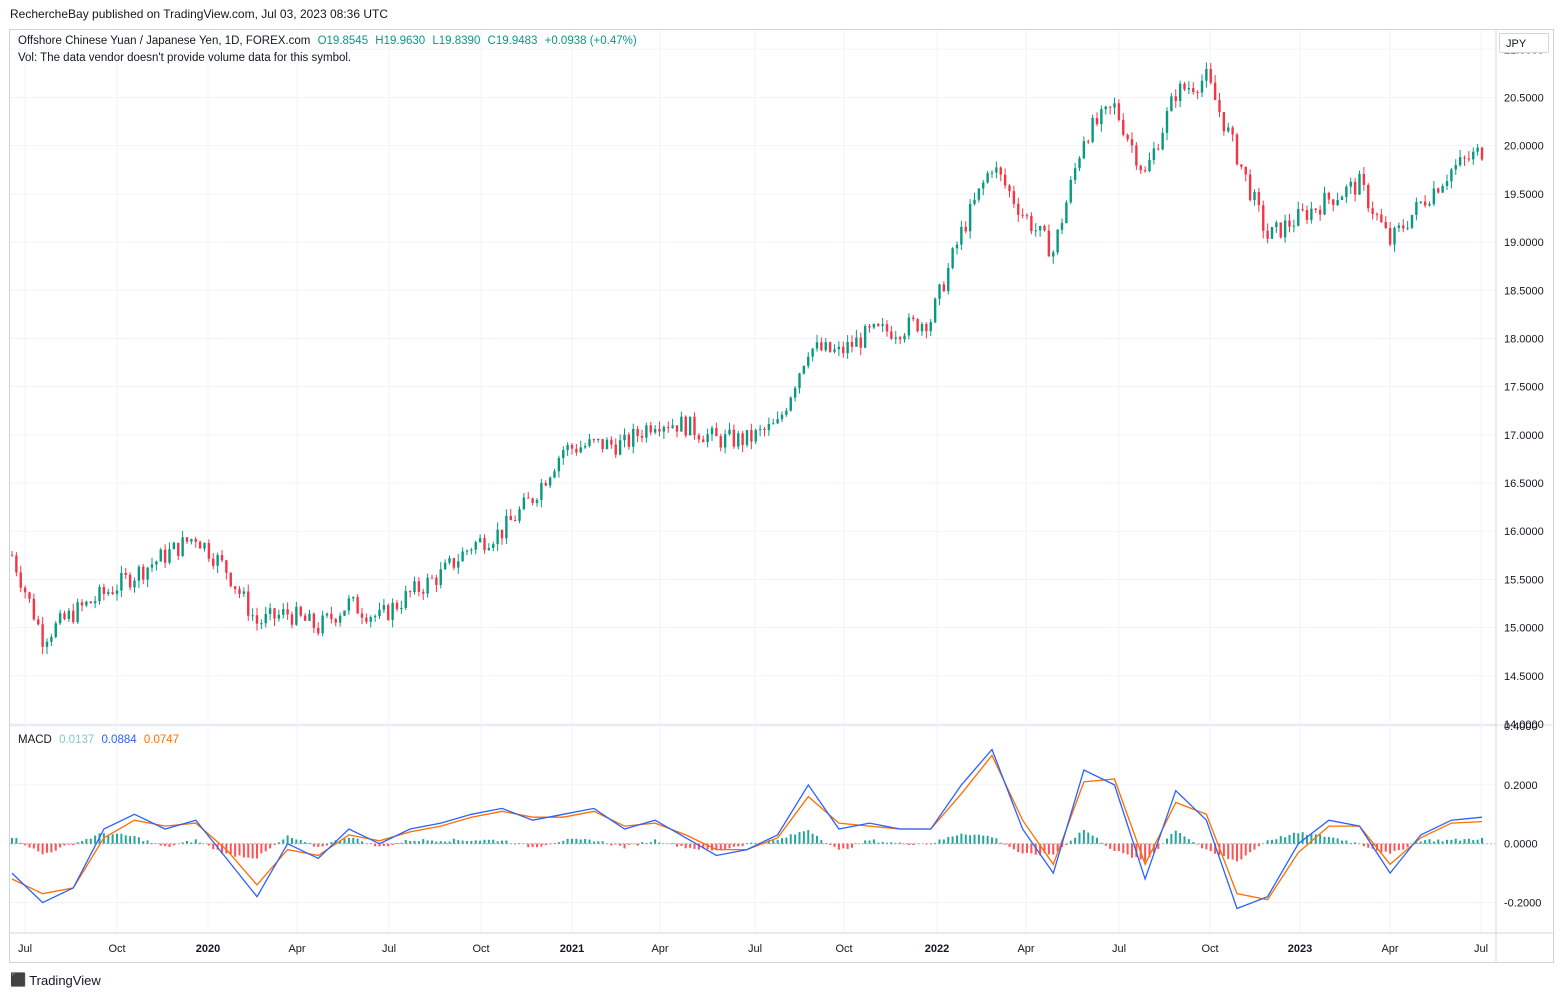  I want to click on price-y-tick-label: 19.5000, so click(1524, 195).